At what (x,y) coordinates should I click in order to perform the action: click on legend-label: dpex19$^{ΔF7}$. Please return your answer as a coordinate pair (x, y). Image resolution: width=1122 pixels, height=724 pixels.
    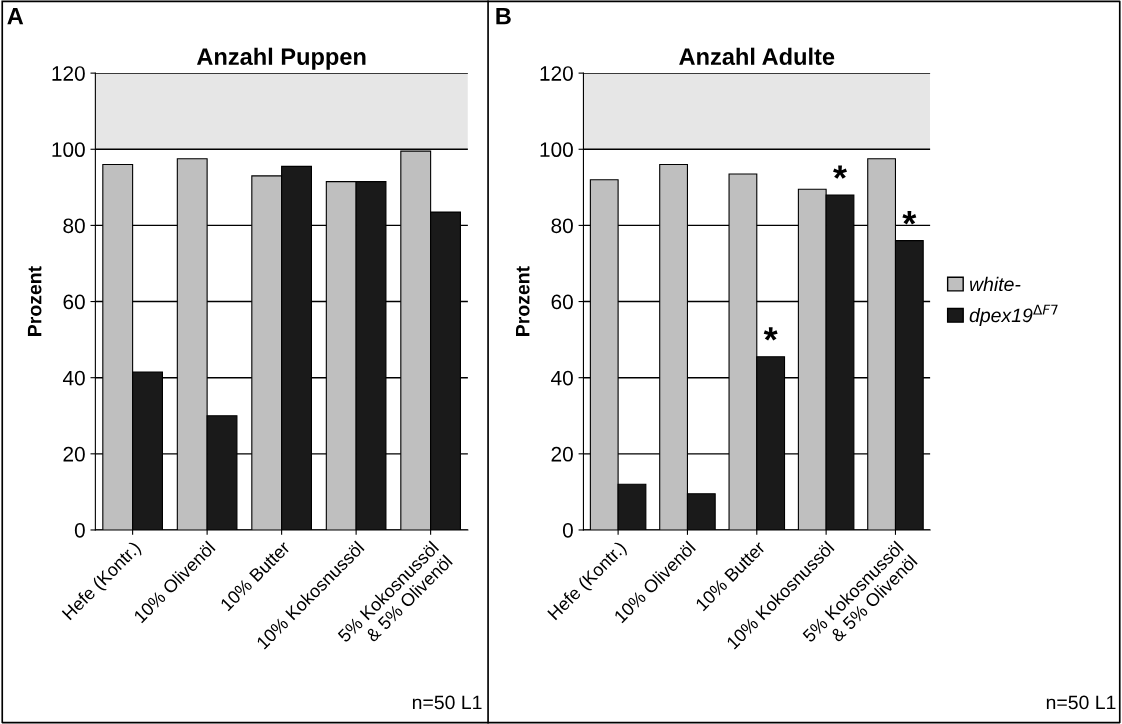
    Looking at the image, I should click on (1013, 315).